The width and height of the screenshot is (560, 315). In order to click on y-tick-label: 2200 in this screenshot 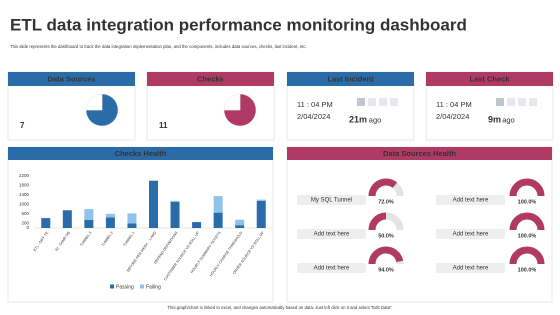, I will do `click(24, 175)`.